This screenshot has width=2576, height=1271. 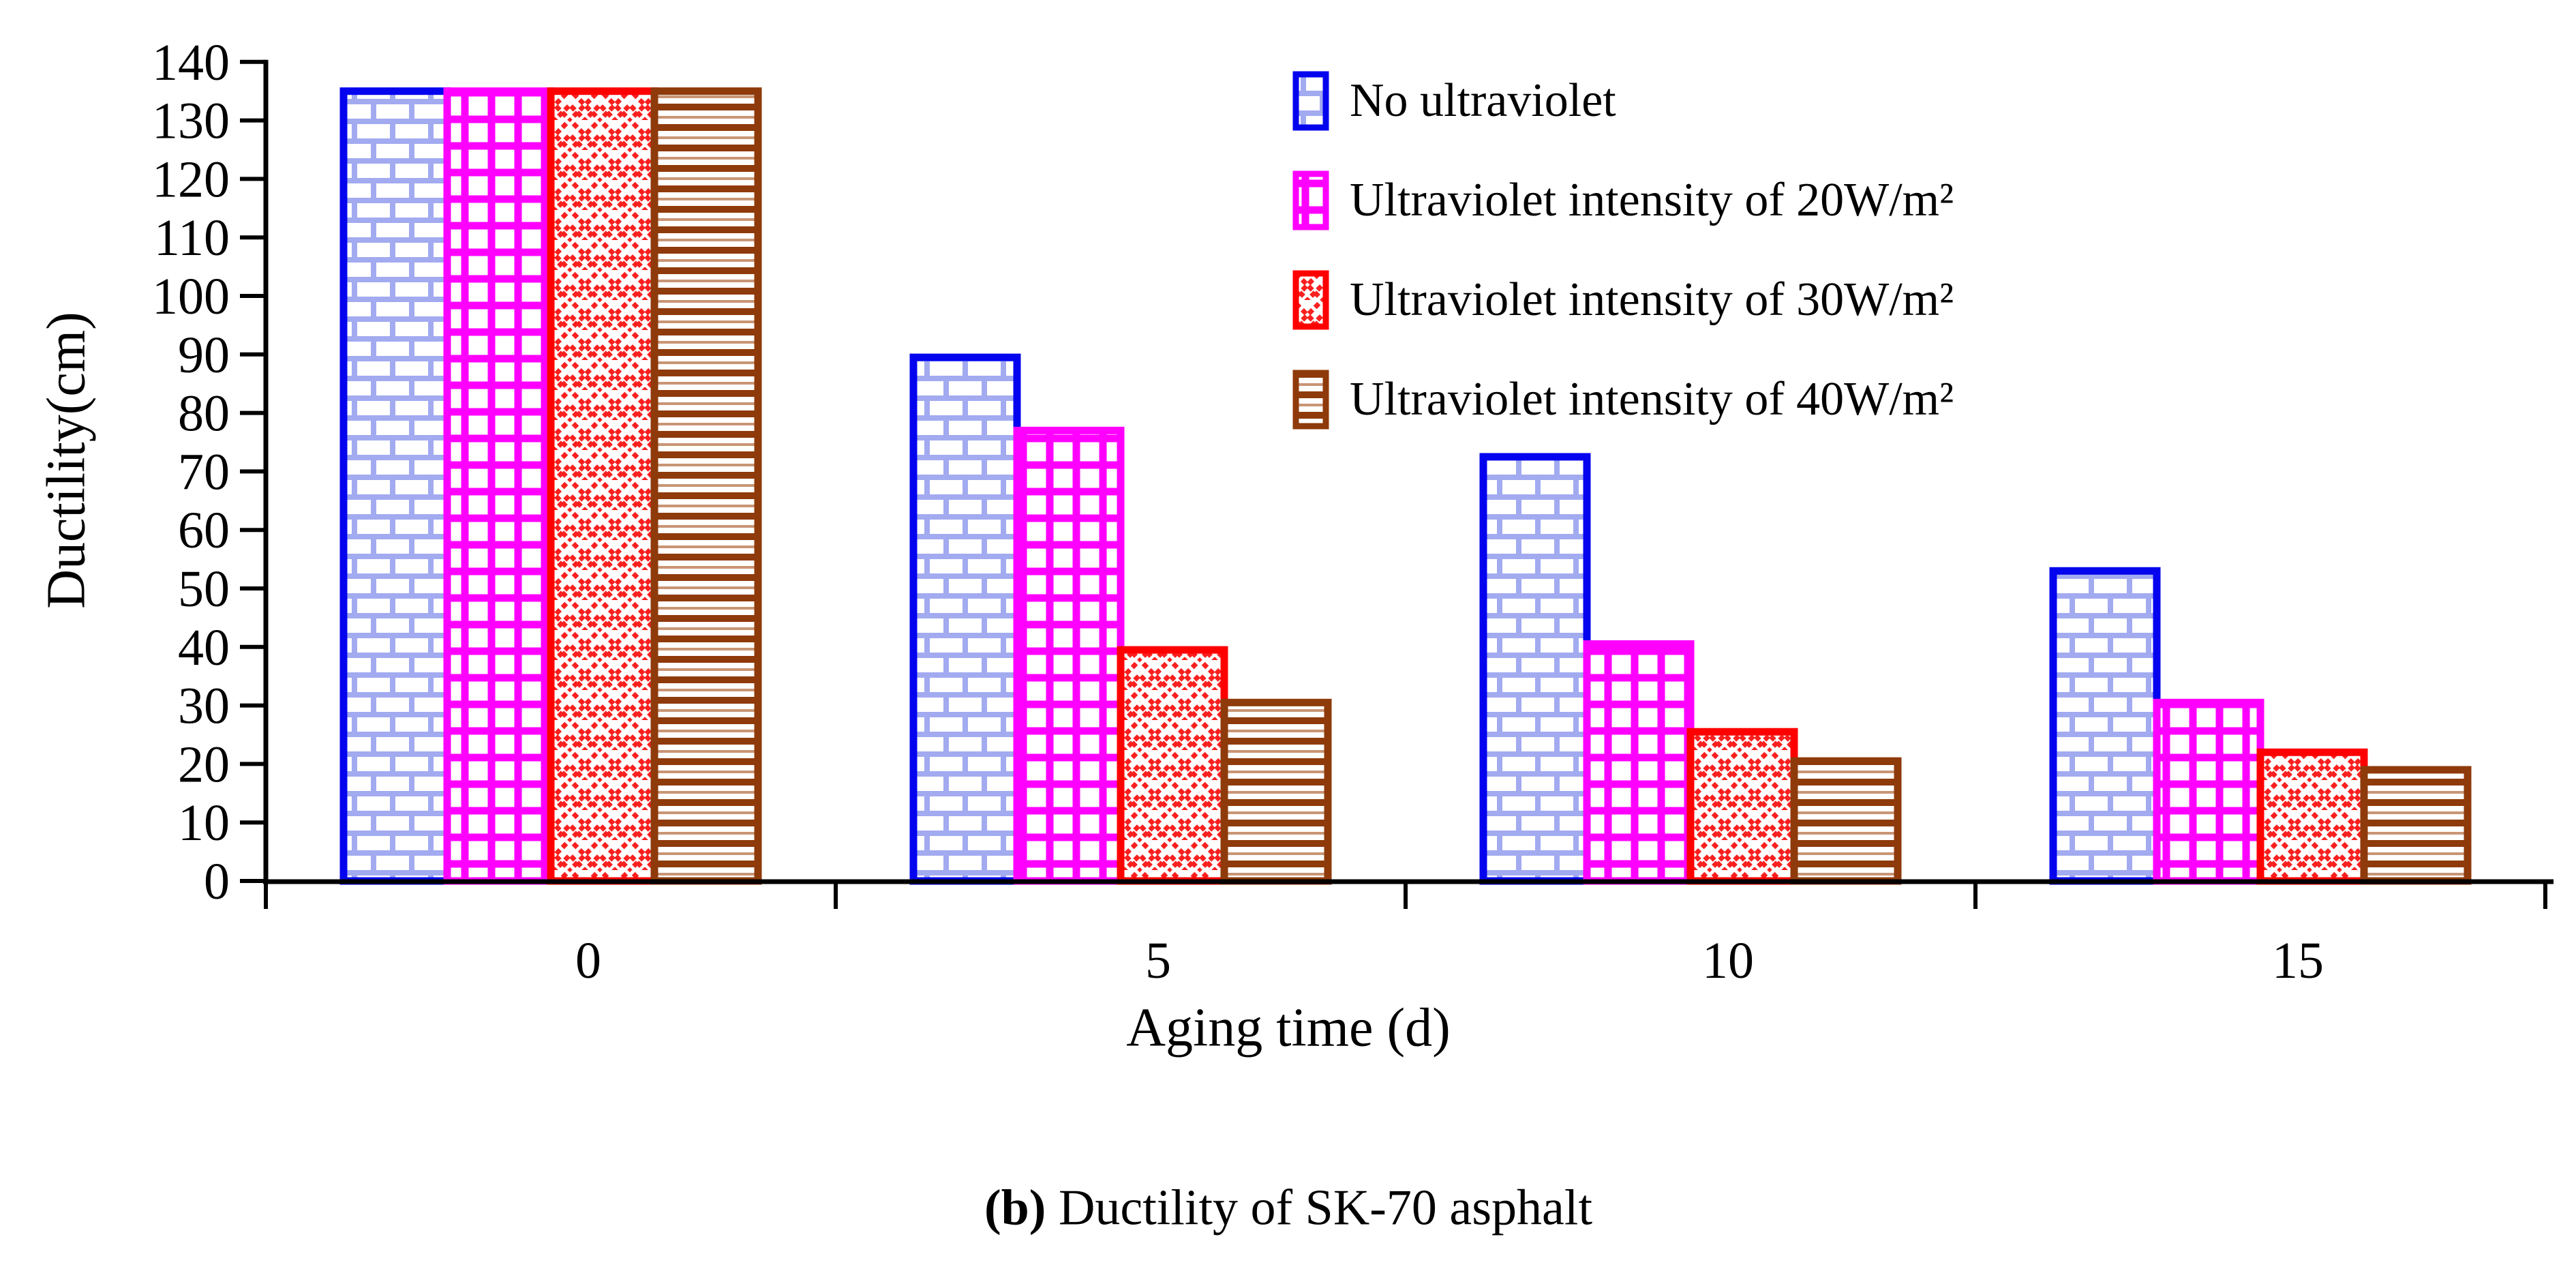 I want to click on x-axis-title: Aging time (d), so click(x=1288, y=1028).